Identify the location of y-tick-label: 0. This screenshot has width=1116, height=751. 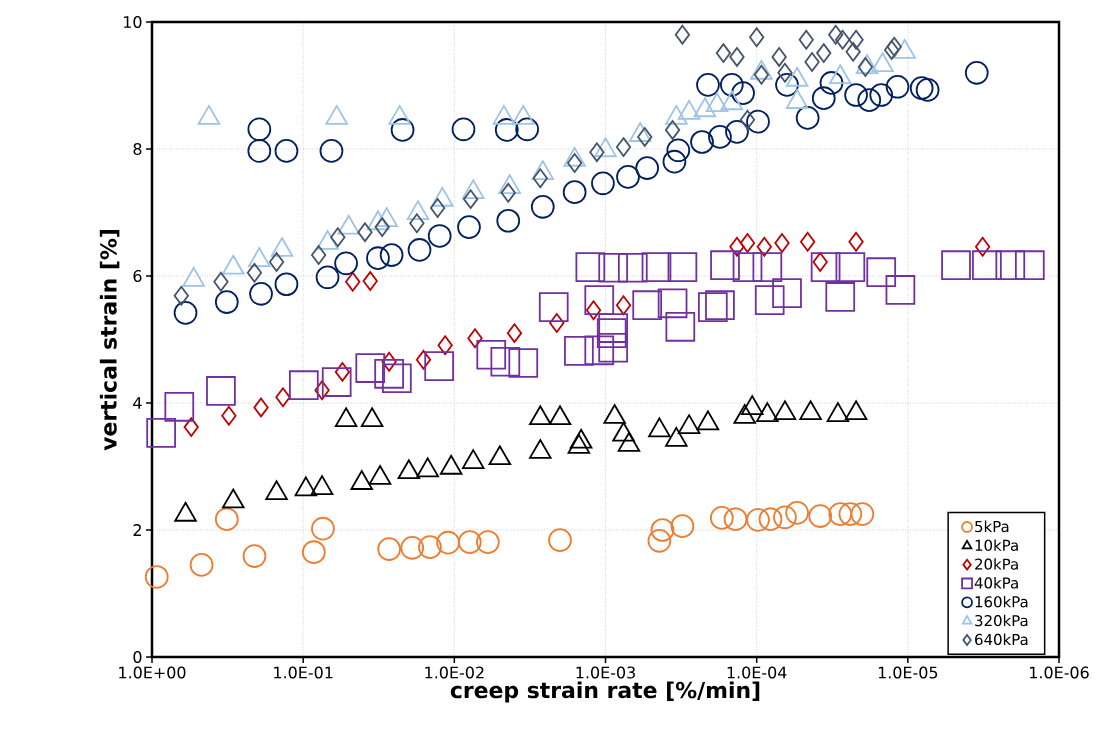
(137, 657).